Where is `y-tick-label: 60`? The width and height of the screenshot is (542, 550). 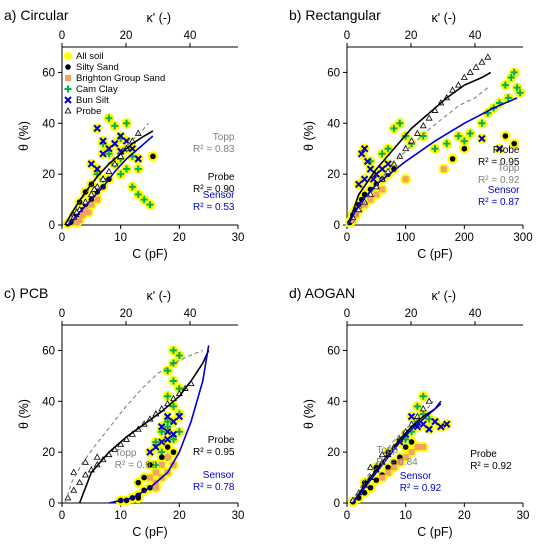 y-tick-label: 60 is located at coordinates (333, 351).